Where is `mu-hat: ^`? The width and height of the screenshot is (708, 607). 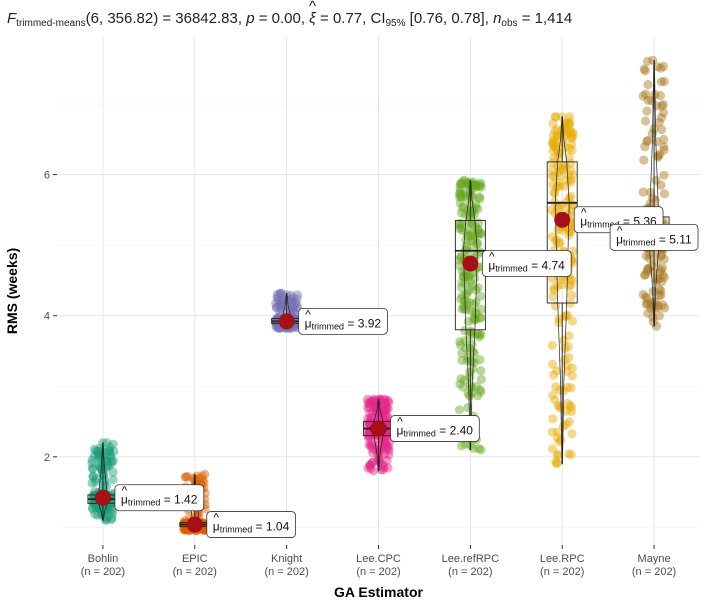
mu-hat: ^ is located at coordinates (216, 518).